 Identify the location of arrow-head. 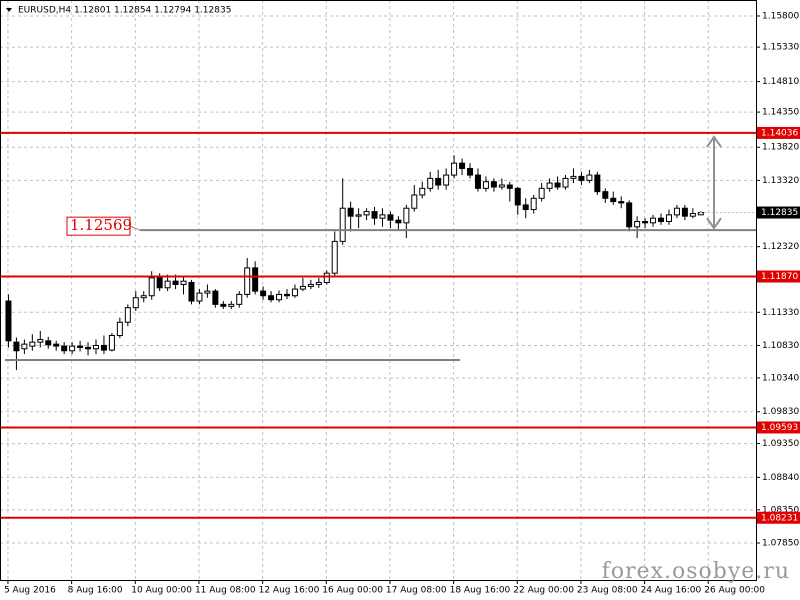
(714, 223).